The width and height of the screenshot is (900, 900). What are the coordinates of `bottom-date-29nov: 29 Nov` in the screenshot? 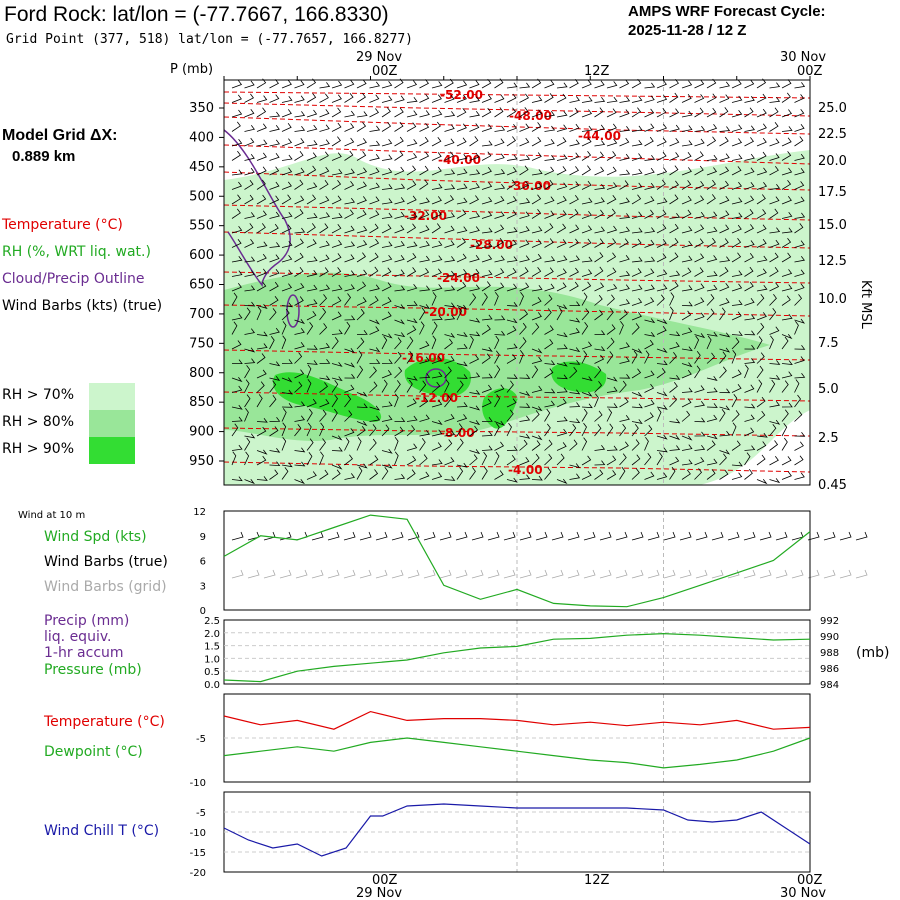 It's located at (379, 893).